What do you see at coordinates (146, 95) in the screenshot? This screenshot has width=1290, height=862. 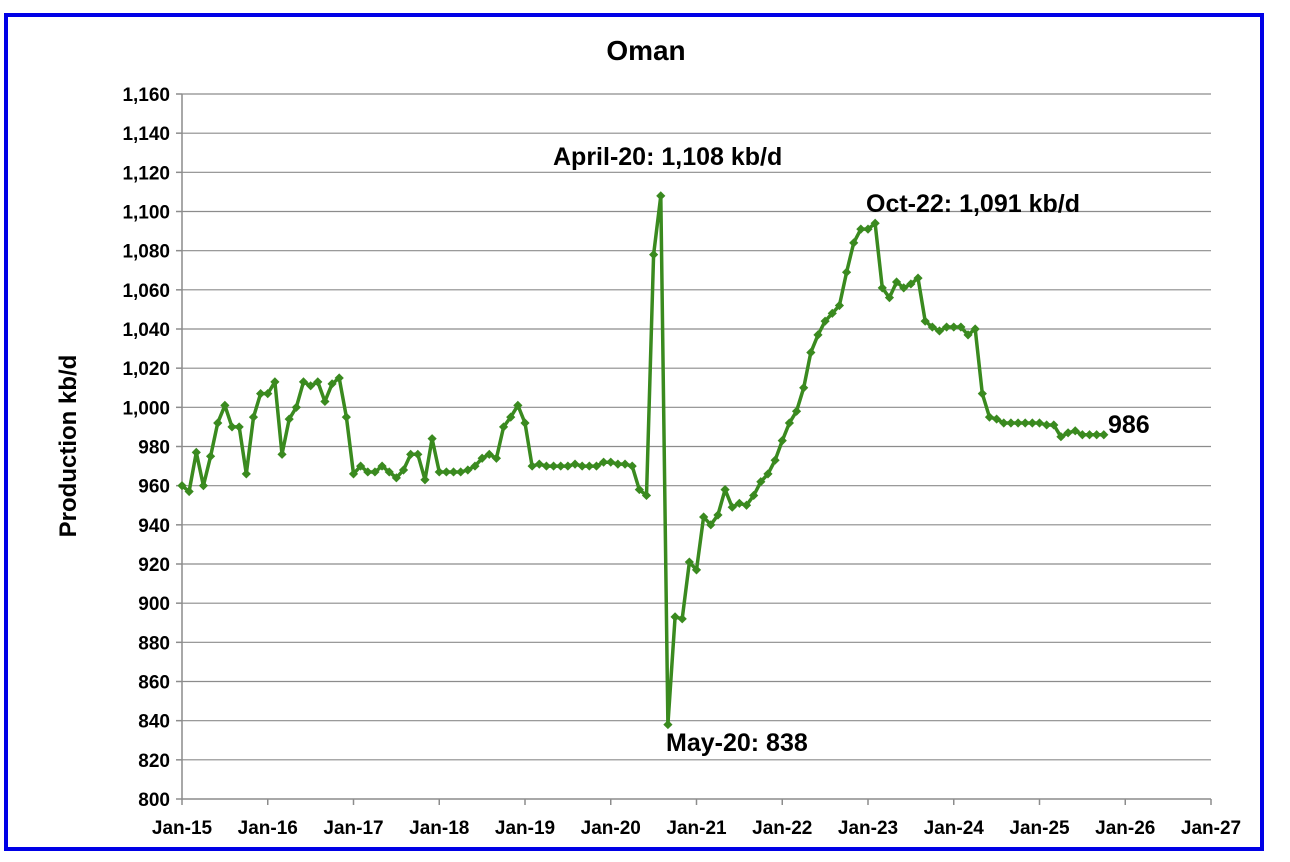 I see `y-tick-label: 1,160` at bounding box center [146, 95].